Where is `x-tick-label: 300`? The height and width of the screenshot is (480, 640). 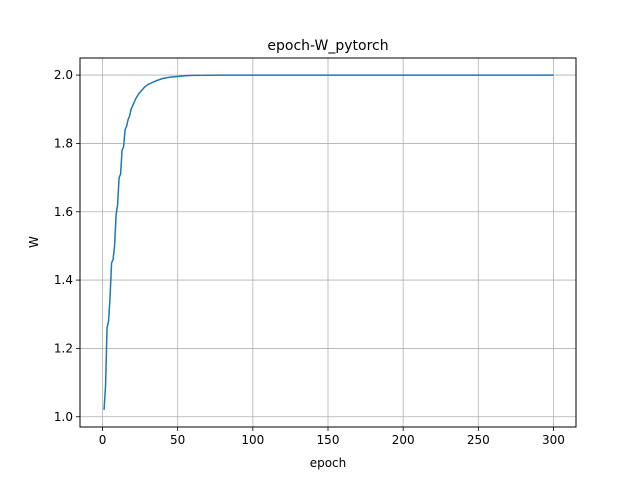 x-tick-label: 300 is located at coordinates (553, 440).